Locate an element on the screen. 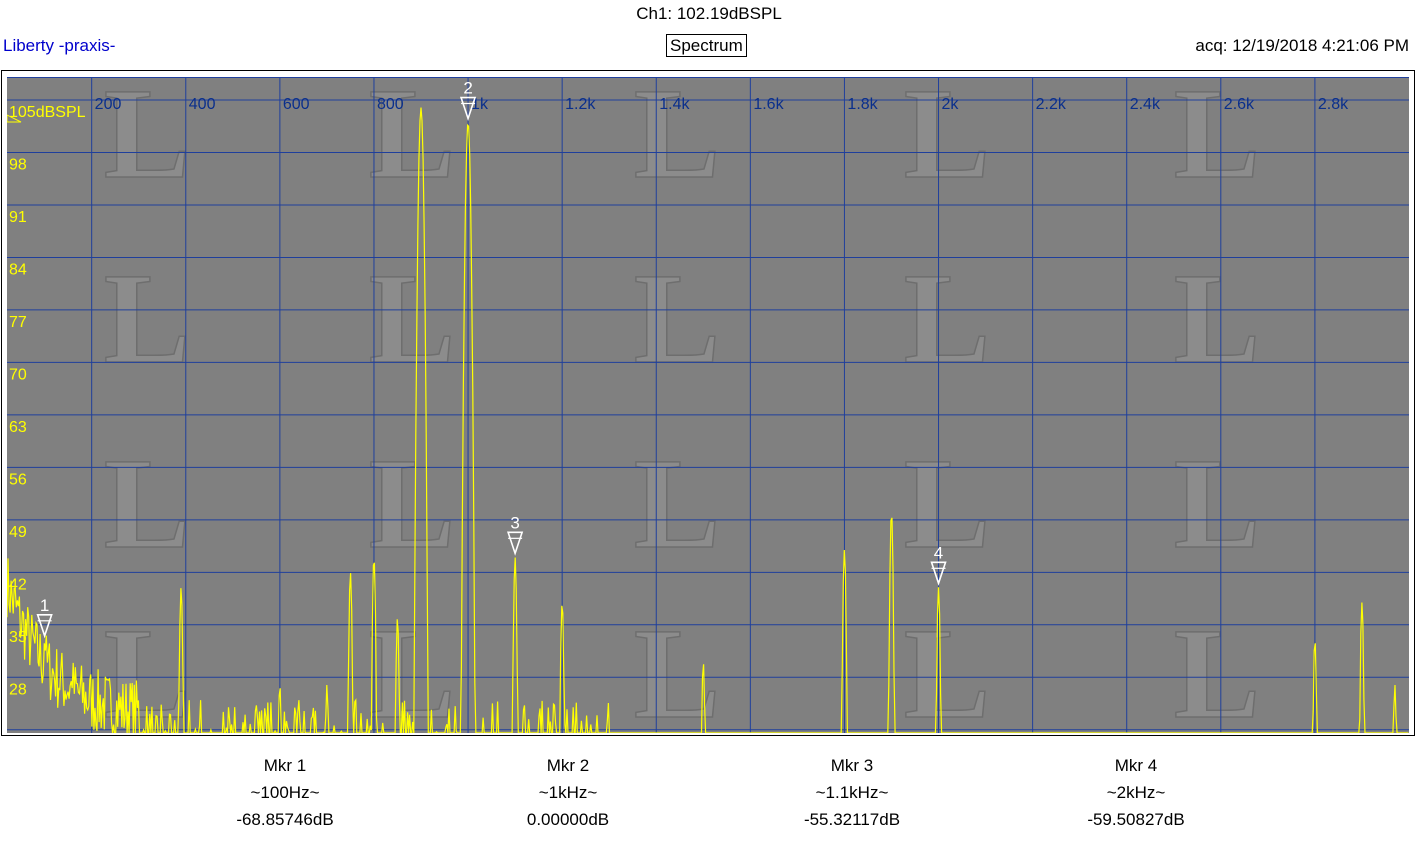 This screenshot has width=1418, height=851. marker-readout-3: Mkr 3 ~1.1kHz~ -55.32117dB is located at coordinates (852, 792).